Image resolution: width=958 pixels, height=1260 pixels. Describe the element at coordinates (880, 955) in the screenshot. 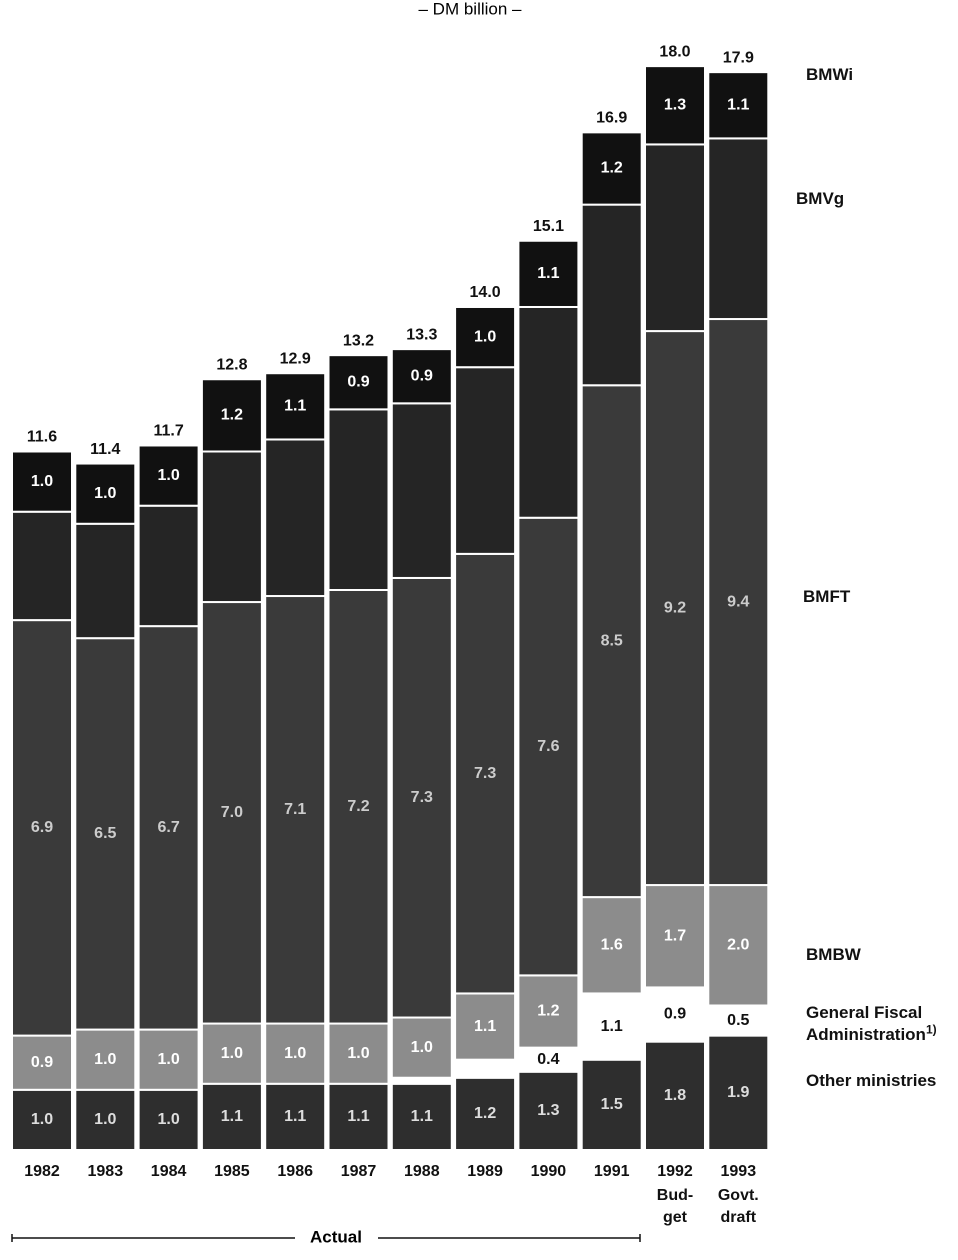

I see `series-label: BMBW` at that location.